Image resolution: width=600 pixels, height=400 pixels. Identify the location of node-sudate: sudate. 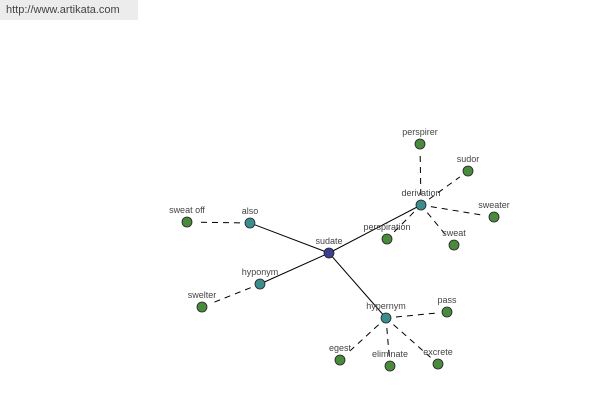
(329, 247).